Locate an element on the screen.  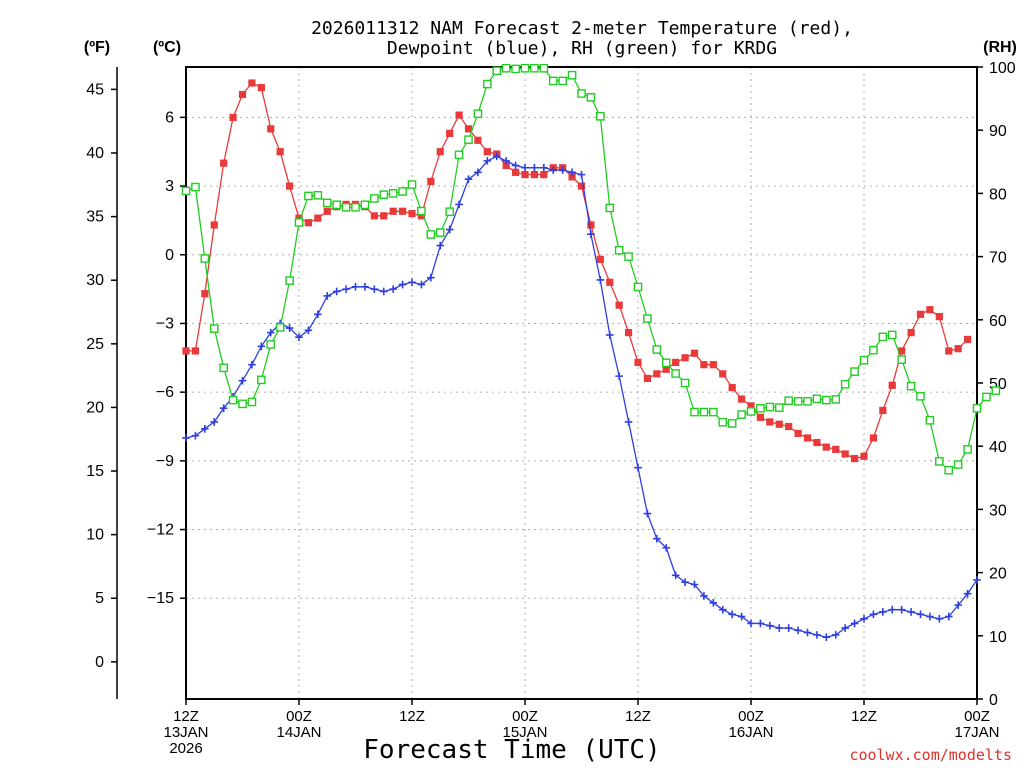
rh-tick-label: 100 is located at coordinates (1002, 68).